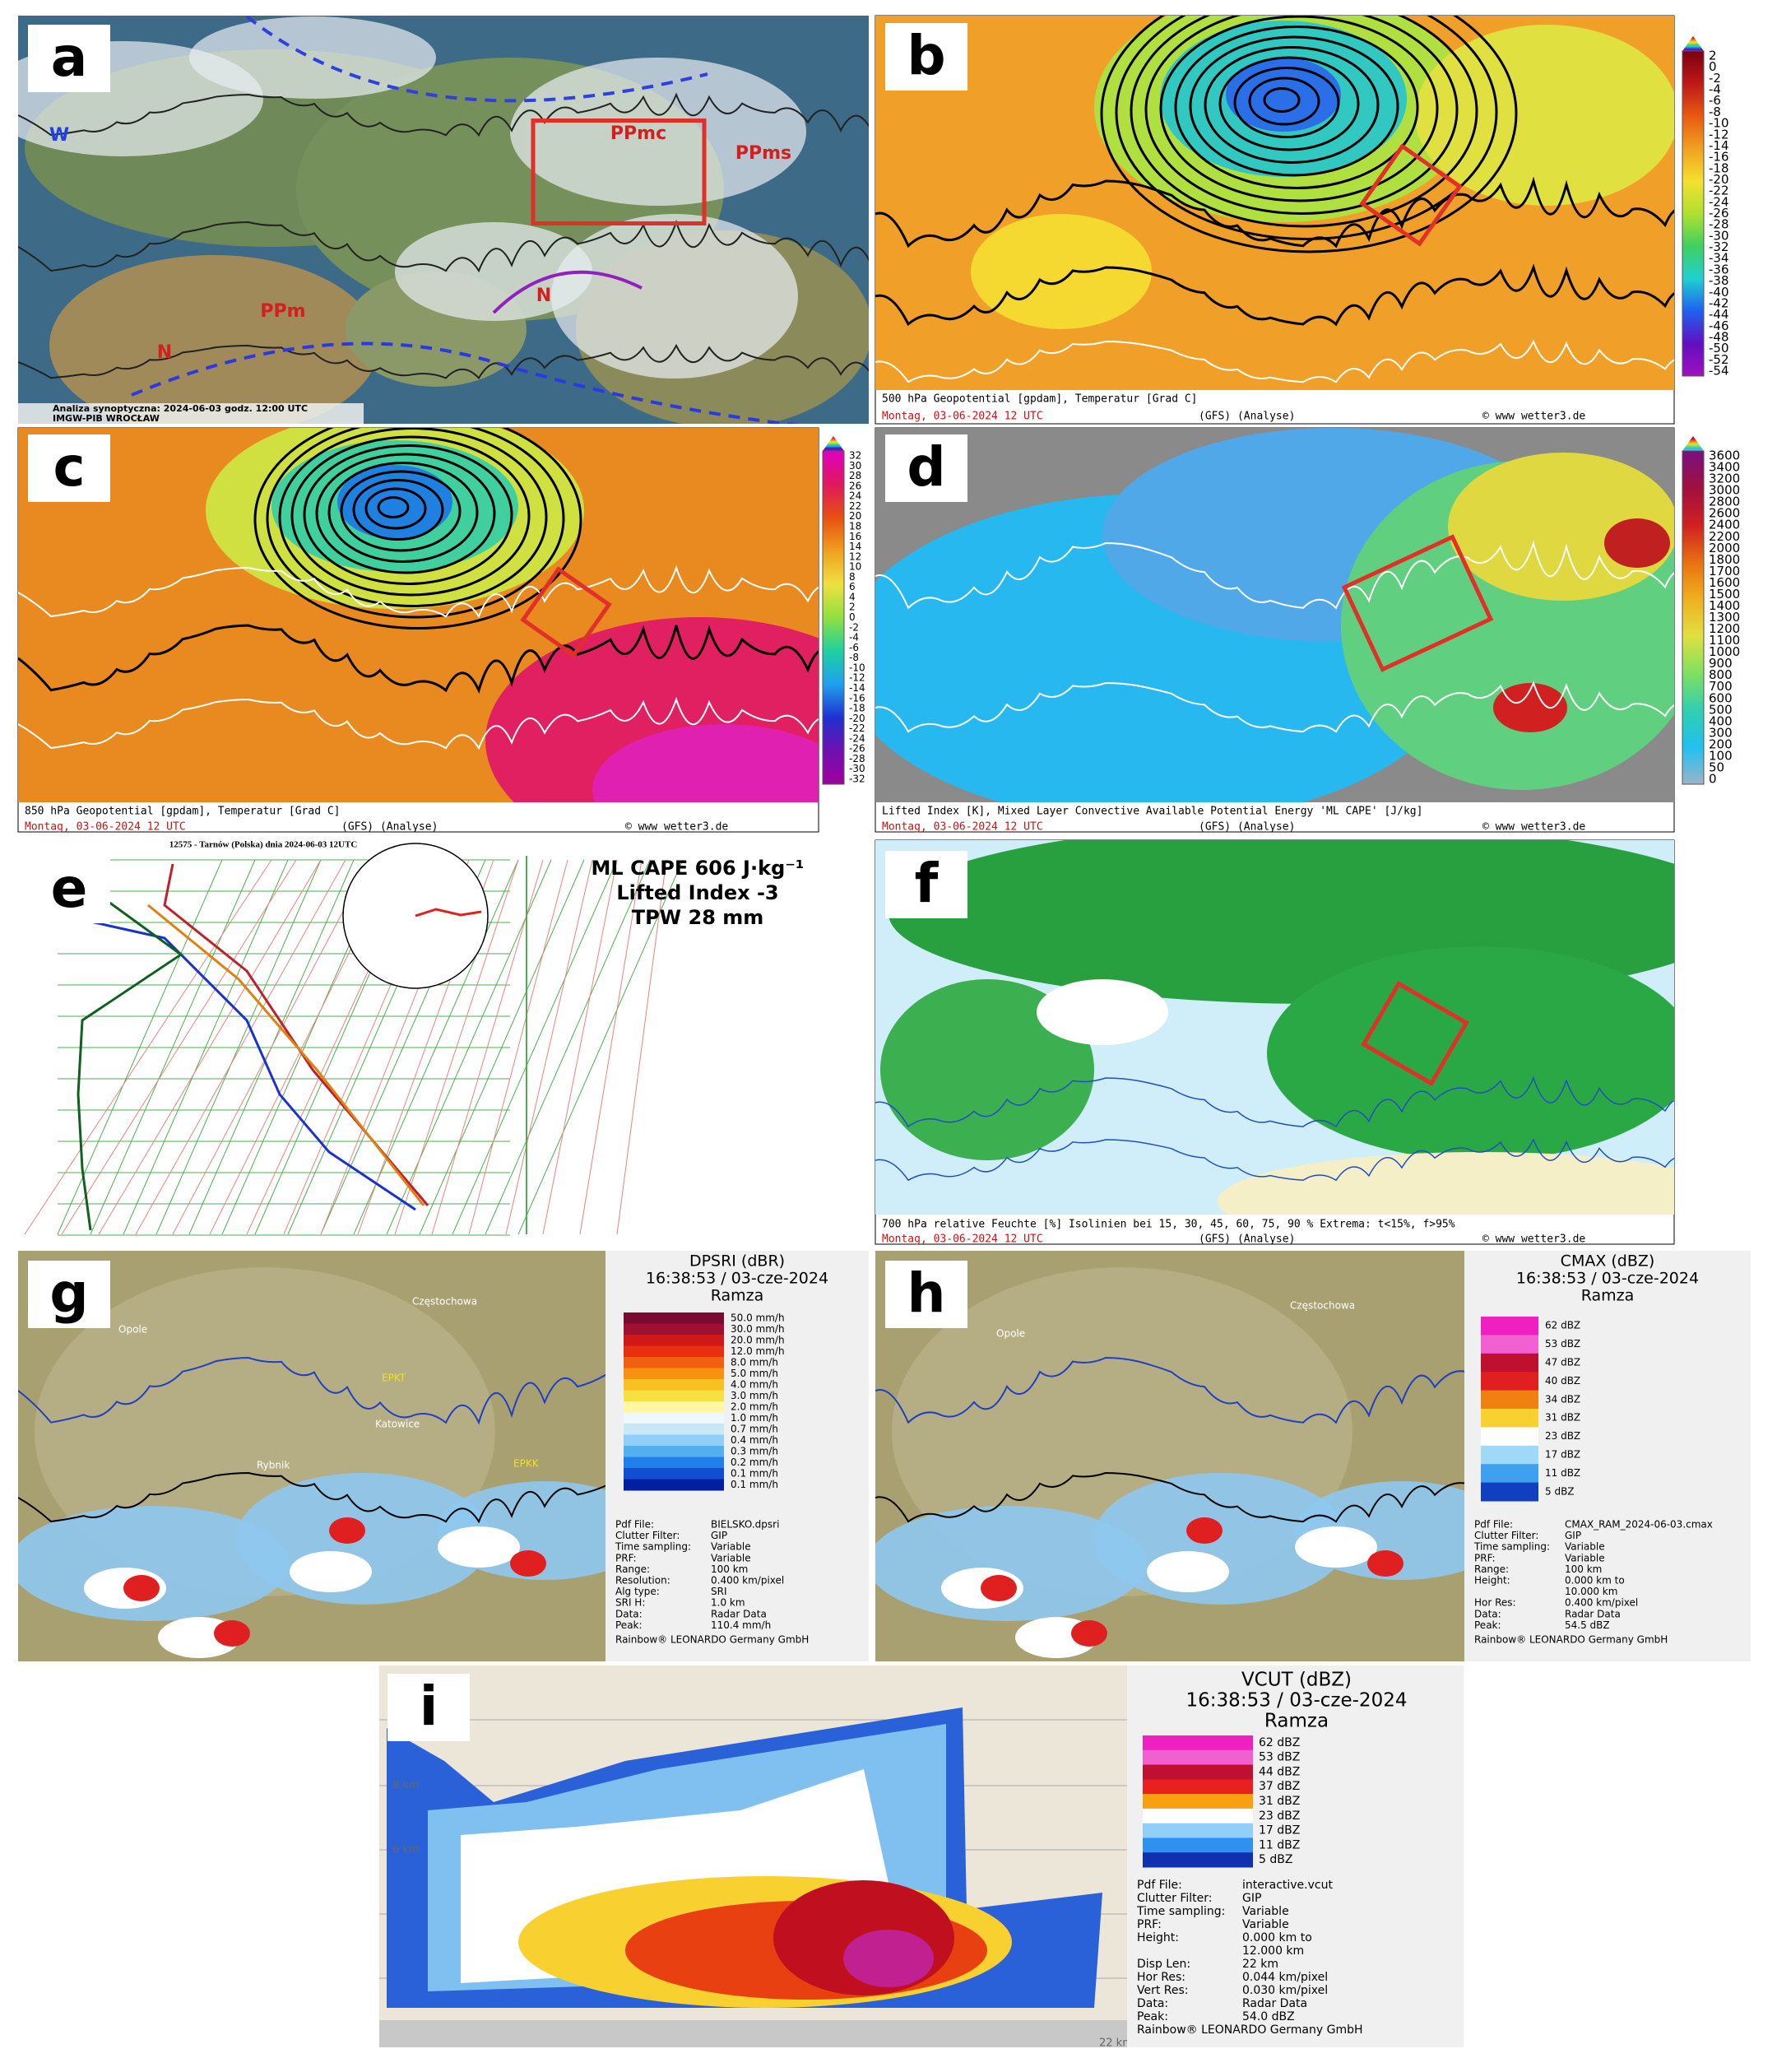  What do you see at coordinates (1158, 1937) in the screenshot?
I see `info-key: Height:` at bounding box center [1158, 1937].